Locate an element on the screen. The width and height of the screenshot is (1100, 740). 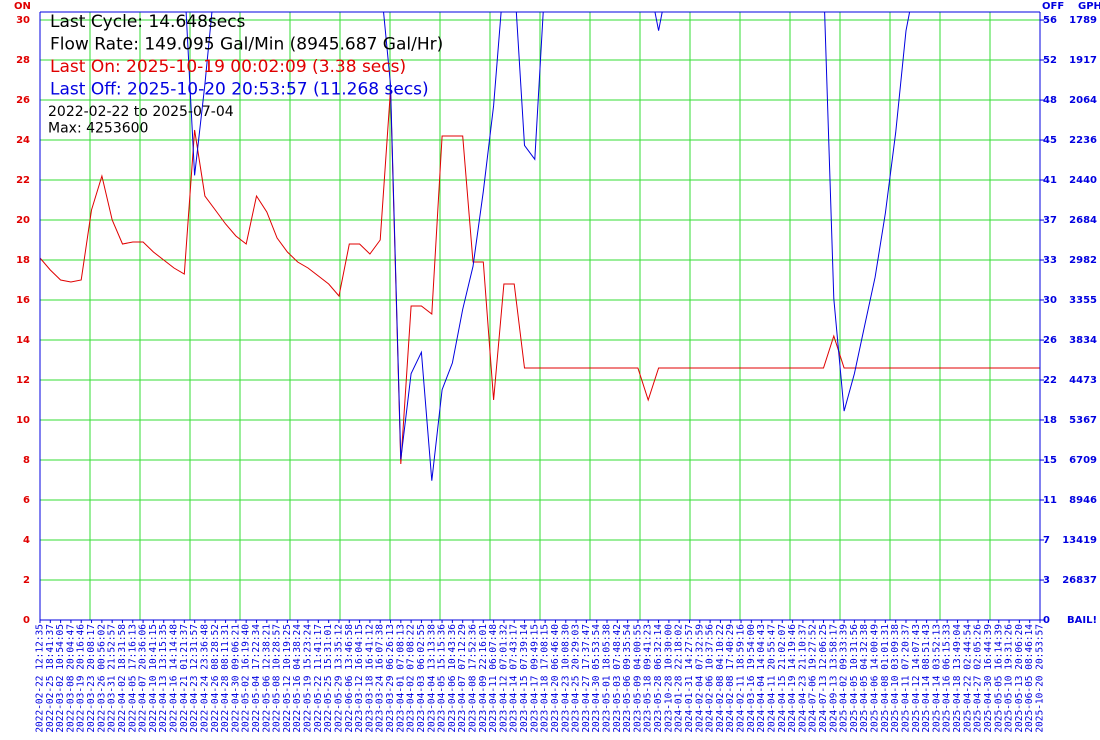
x-tick-label: 2022-03-02 10:54:05 is located at coordinates (60, 678).